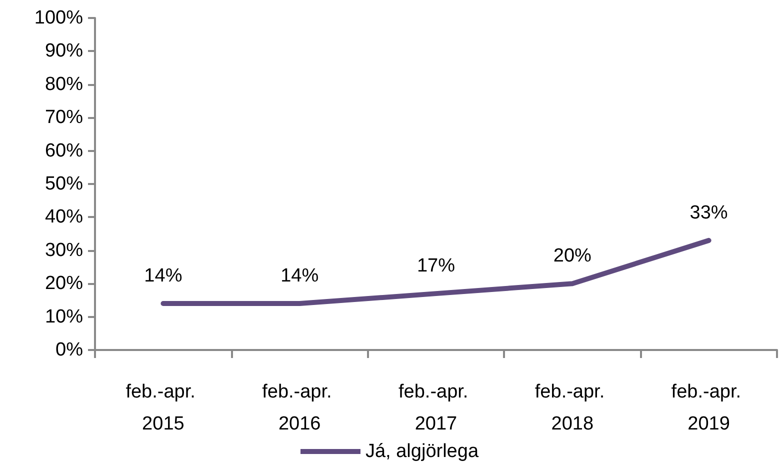 Image resolution: width=779 pixels, height=468 pixels. Describe the element at coordinates (64, 317) in the screenshot. I see `y-tick-label: 10%` at that location.